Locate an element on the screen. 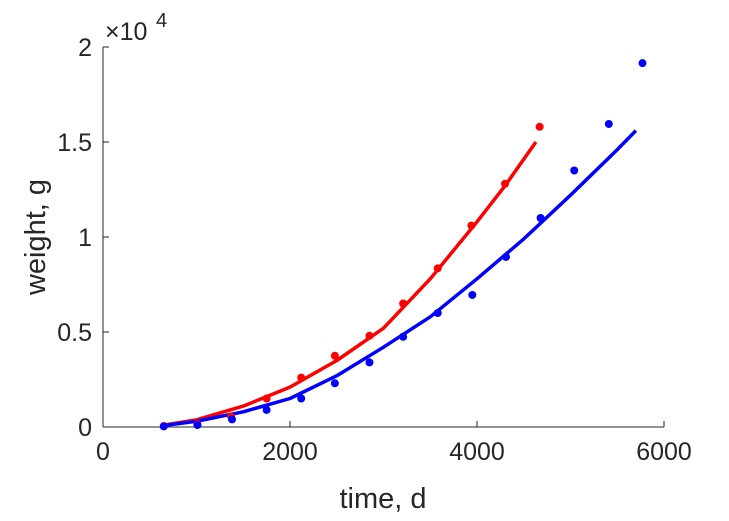 This screenshot has height=521, width=729. y-axis-label: weight, g is located at coordinates (36, 237).